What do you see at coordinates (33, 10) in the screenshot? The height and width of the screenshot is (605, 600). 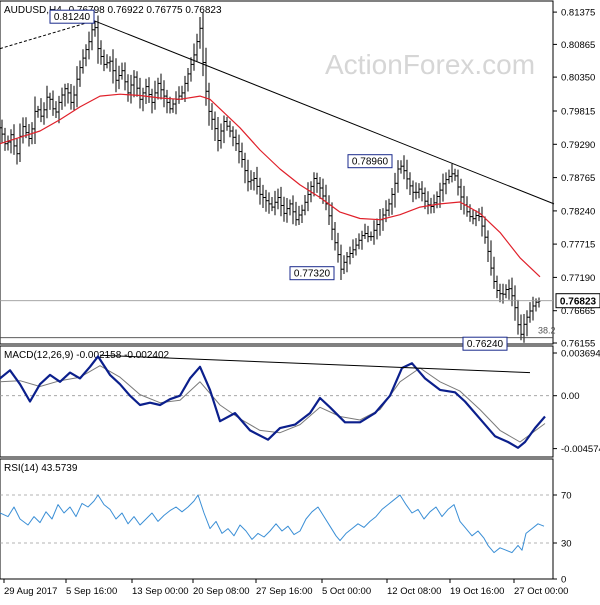 I see `symbol-label: AUDUSD,H4` at bounding box center [33, 10].